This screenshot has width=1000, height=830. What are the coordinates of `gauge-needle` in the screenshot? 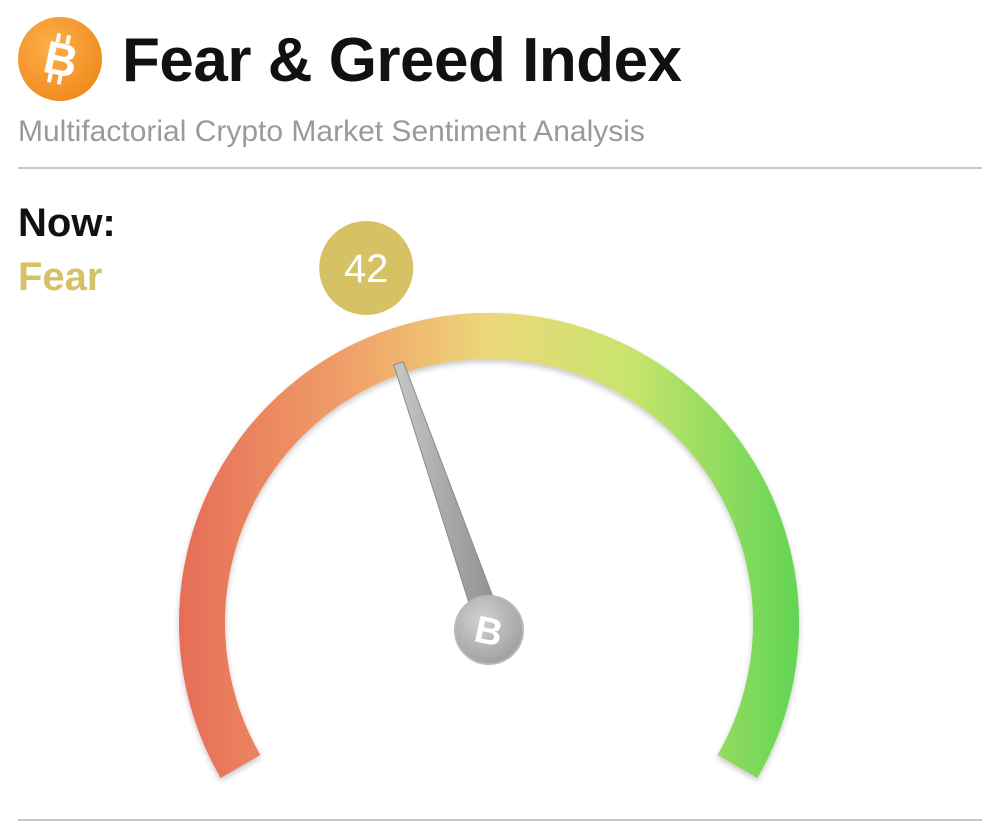 It's located at (447, 494).